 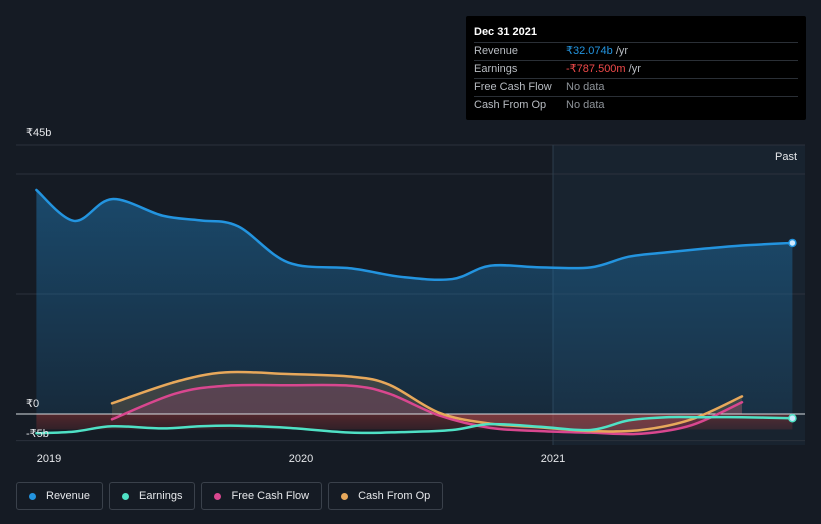 I want to click on x-tick-2021: 2021, so click(x=553, y=459).